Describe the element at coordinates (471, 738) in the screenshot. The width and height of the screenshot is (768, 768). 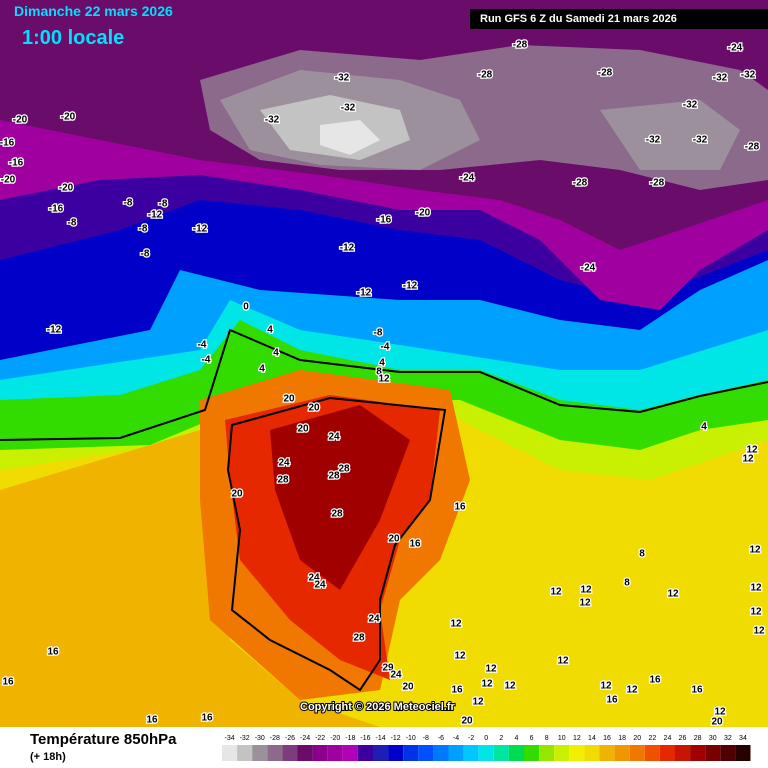
I see `scale-label: -2` at that location.